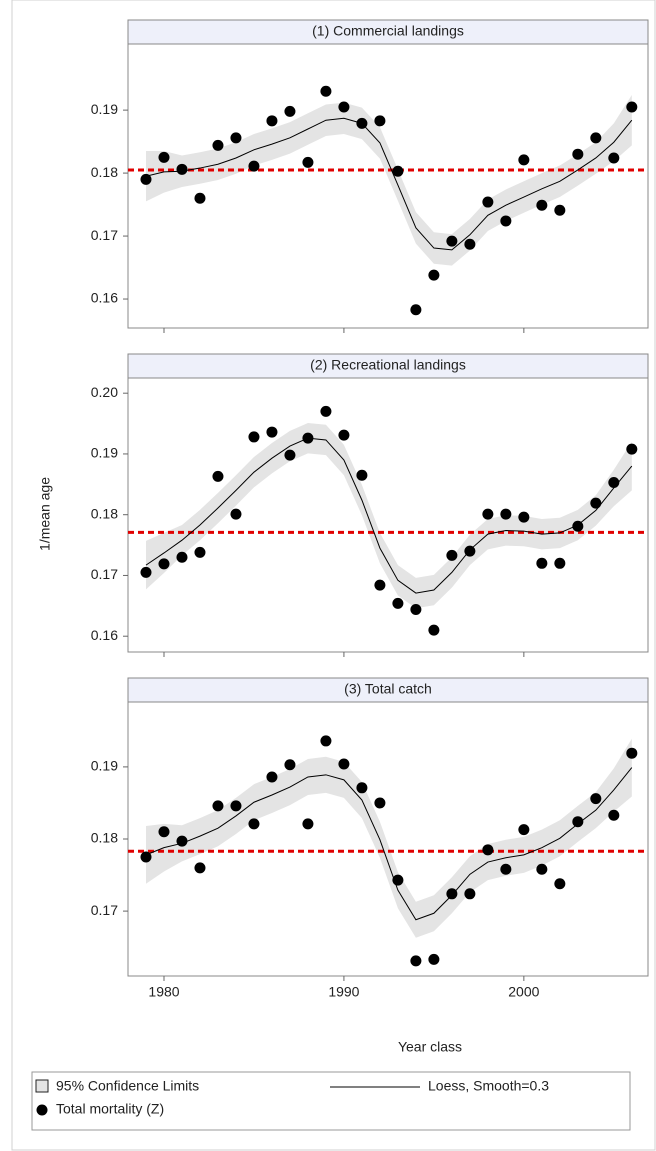 The width and height of the screenshot is (656, 1151). I want to click on x-tick-label: 1980, so click(163, 992).